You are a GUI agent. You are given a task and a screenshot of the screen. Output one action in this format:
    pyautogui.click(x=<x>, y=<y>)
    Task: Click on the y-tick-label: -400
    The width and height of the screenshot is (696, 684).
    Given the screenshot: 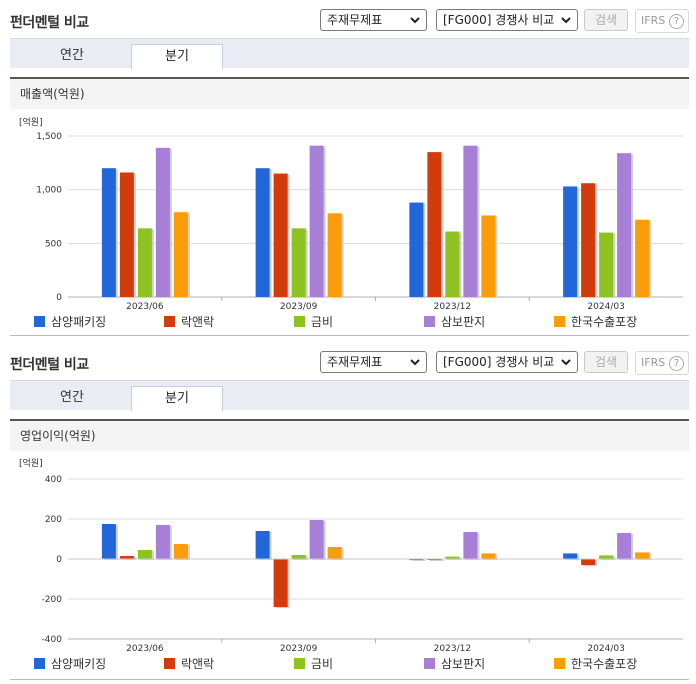 What is the action you would take?
    pyautogui.click(x=52, y=640)
    